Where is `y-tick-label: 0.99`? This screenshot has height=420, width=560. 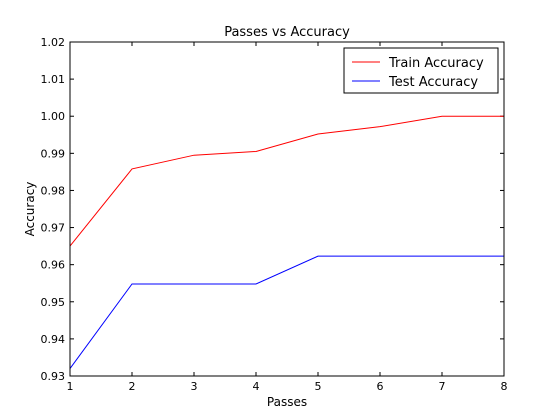
y-tick-label: 0.99 is located at coordinates (53, 153).